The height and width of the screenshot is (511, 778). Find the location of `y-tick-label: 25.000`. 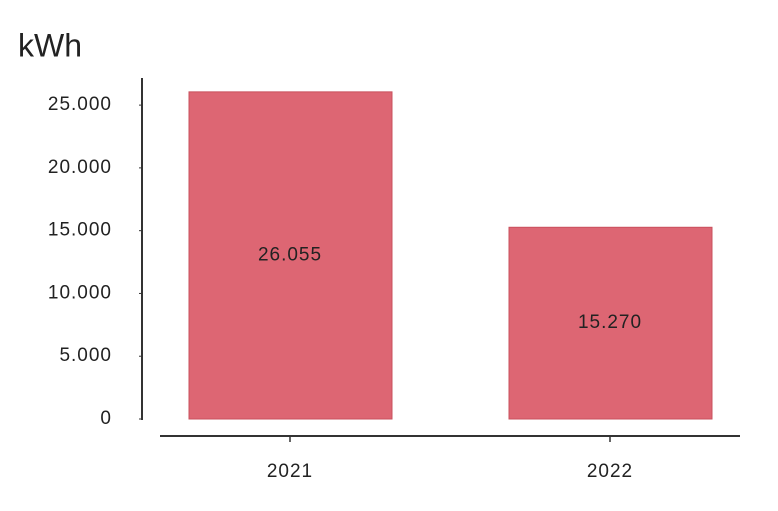

y-tick-label: 25.000 is located at coordinates (80, 104).